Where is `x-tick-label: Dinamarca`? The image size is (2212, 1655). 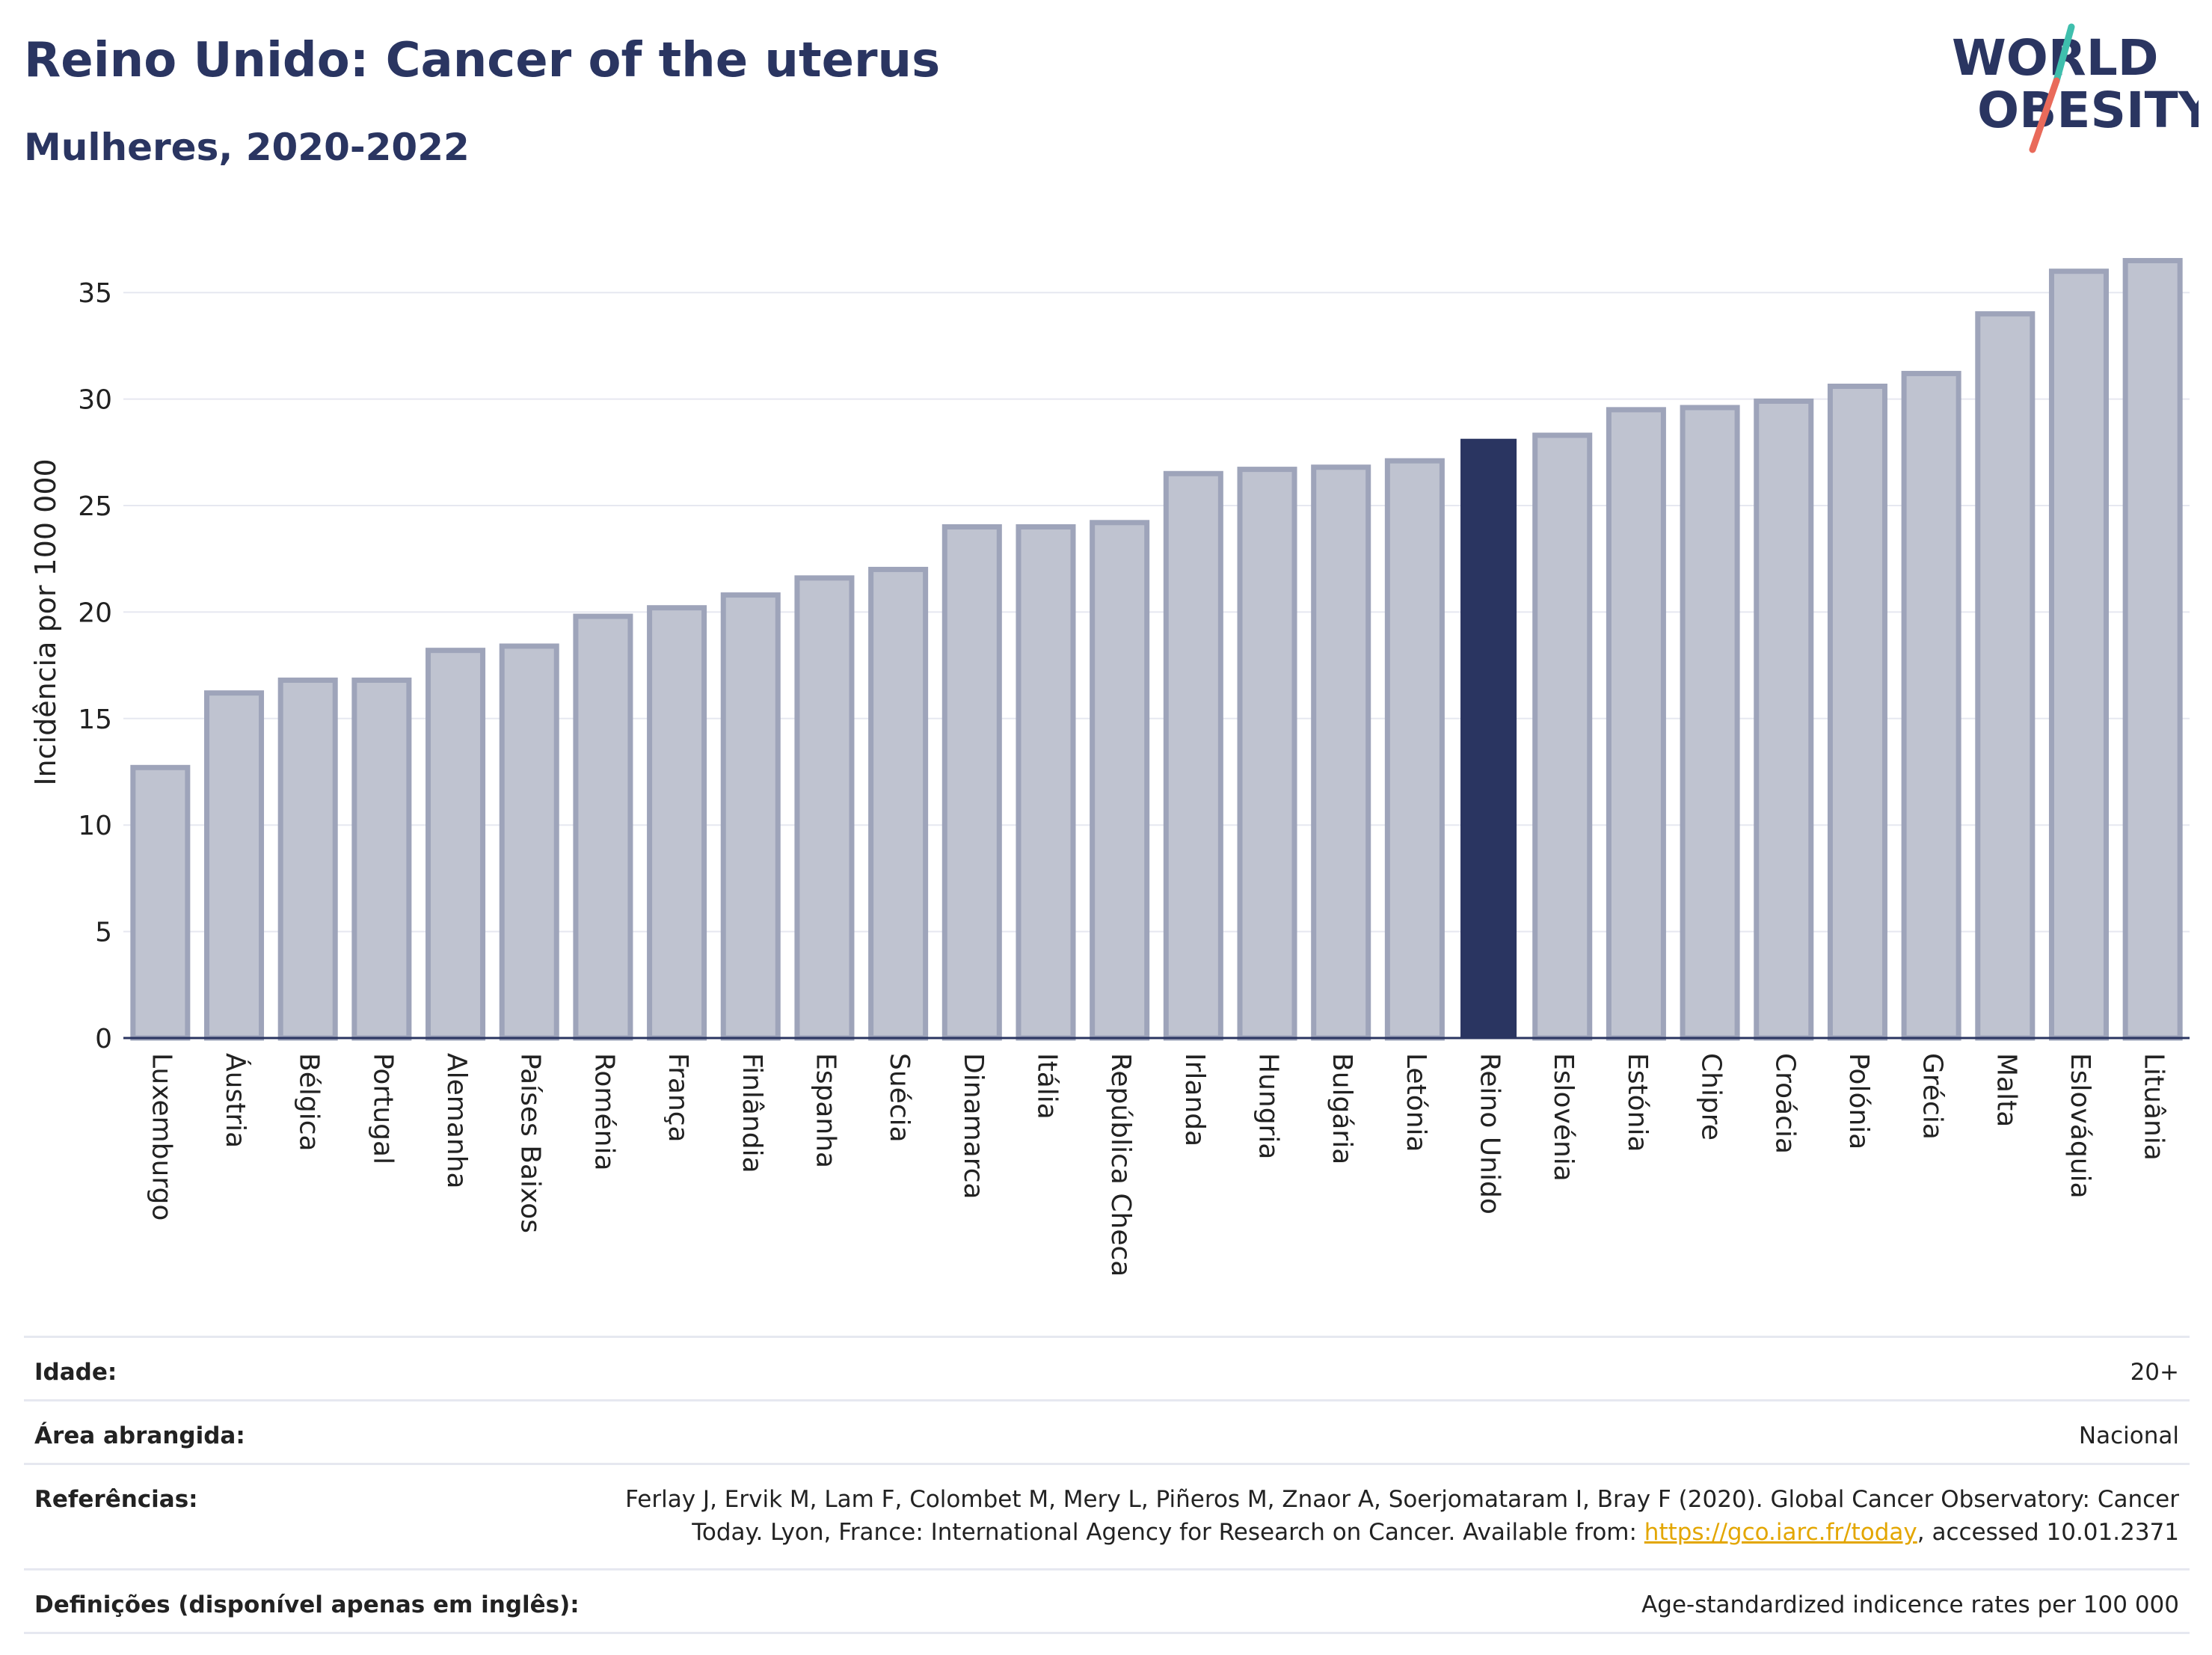
x-tick-label: Dinamarca is located at coordinates (973, 1126).